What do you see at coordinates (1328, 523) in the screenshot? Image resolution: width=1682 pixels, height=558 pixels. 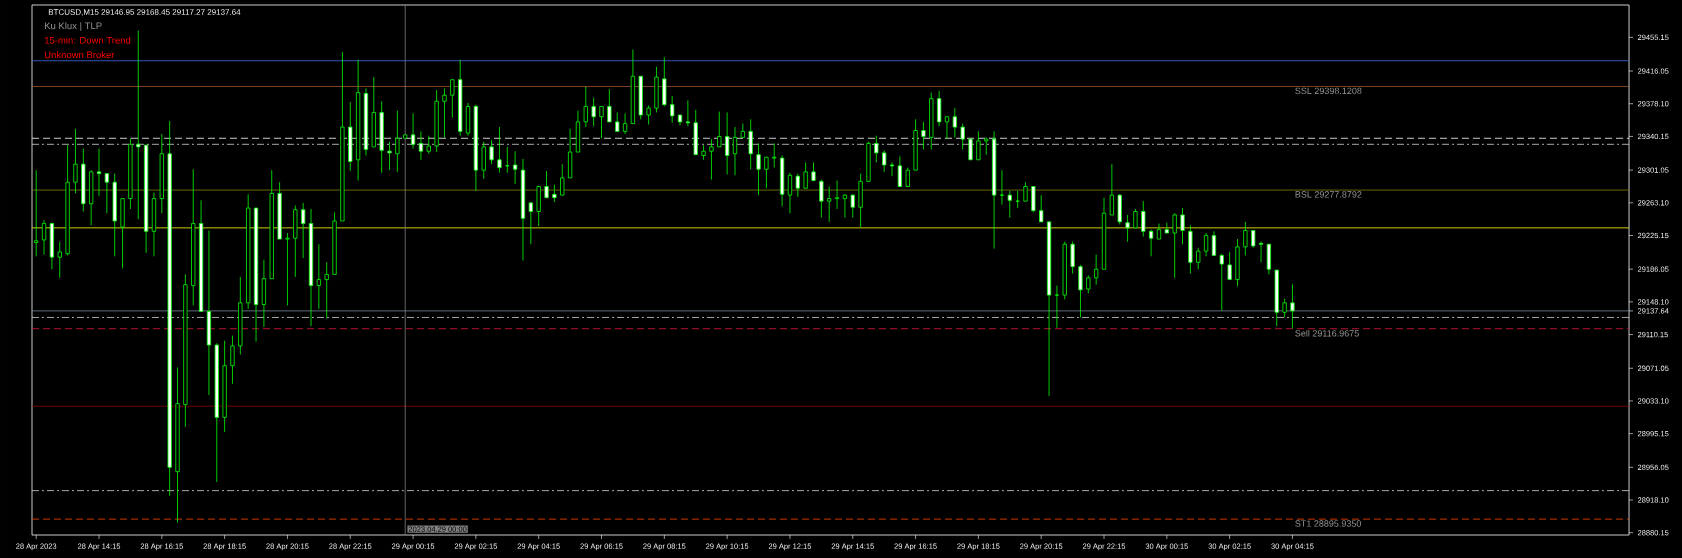 I see `ref-line-label: ST1 28895.9350` at bounding box center [1328, 523].